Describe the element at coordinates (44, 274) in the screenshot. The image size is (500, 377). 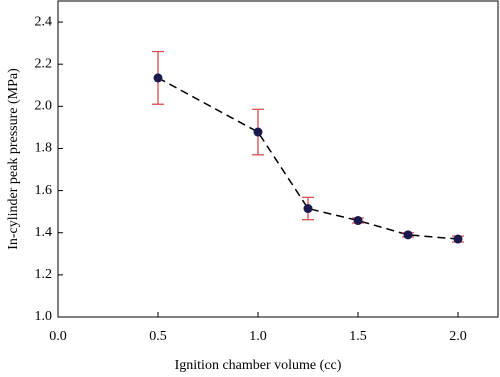
I see `y-tick-label: 1.2` at that location.